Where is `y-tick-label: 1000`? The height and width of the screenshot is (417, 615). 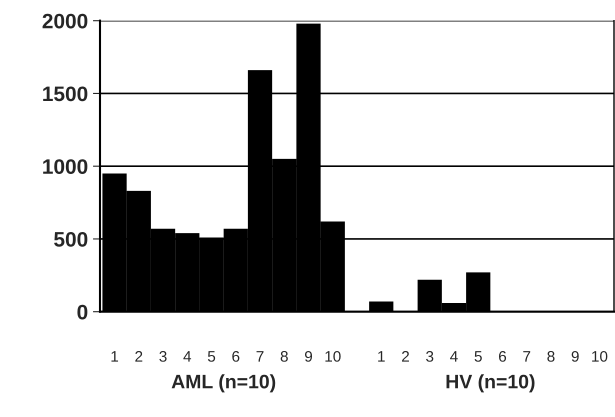 y-tick-label: 1000 is located at coordinates (65, 166).